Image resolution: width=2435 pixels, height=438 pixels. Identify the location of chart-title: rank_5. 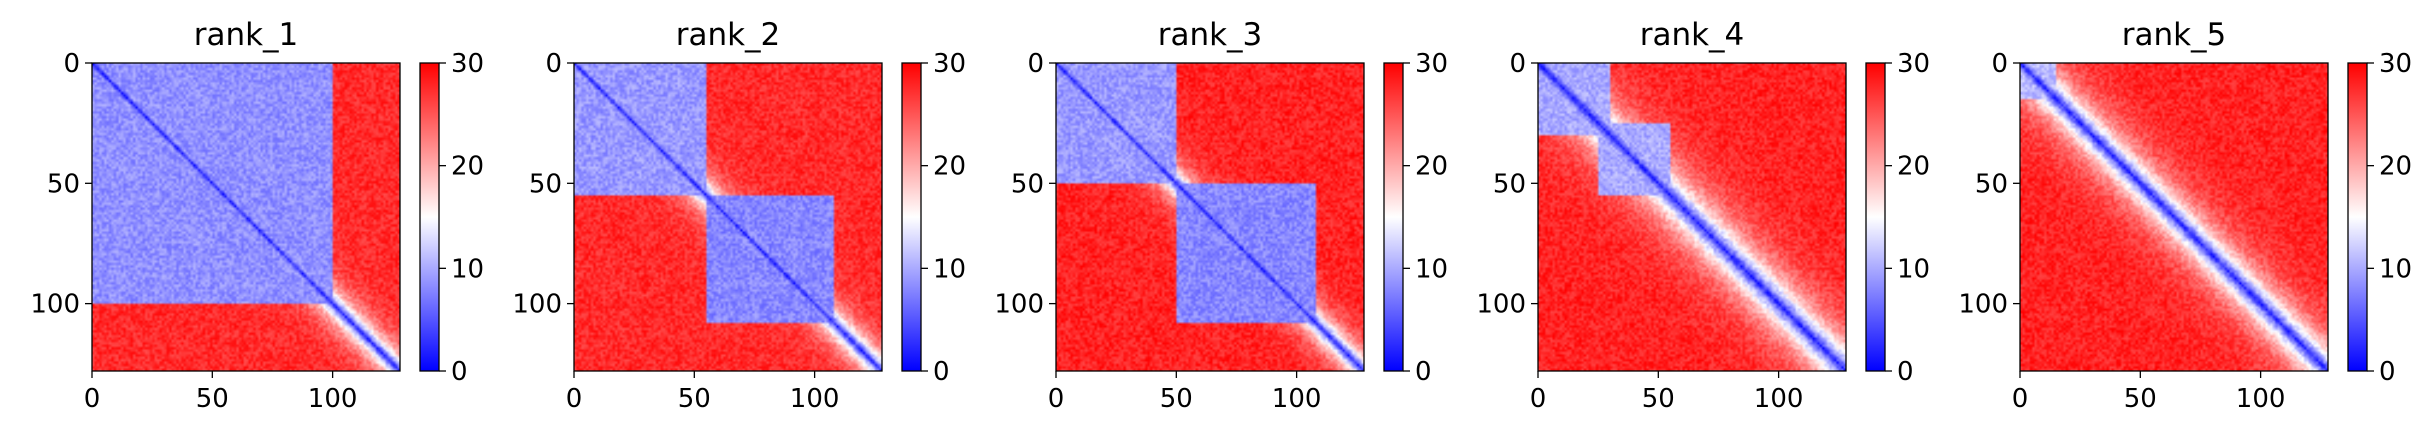
(2174, 35).